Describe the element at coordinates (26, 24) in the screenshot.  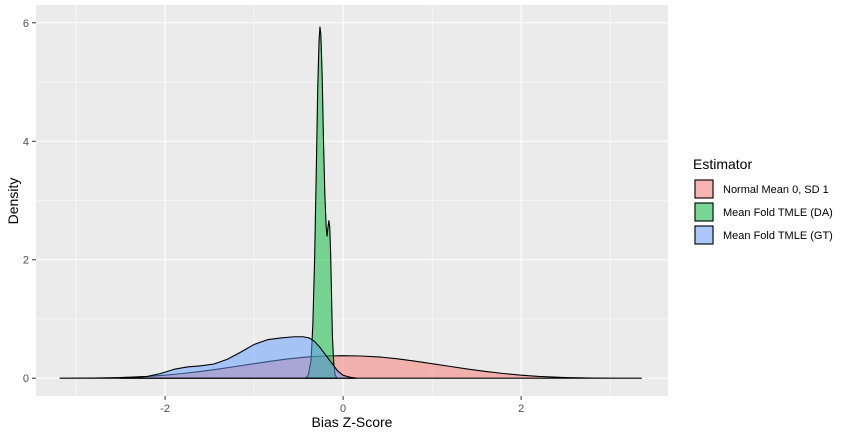
I see `y-tick-label: 6` at that location.